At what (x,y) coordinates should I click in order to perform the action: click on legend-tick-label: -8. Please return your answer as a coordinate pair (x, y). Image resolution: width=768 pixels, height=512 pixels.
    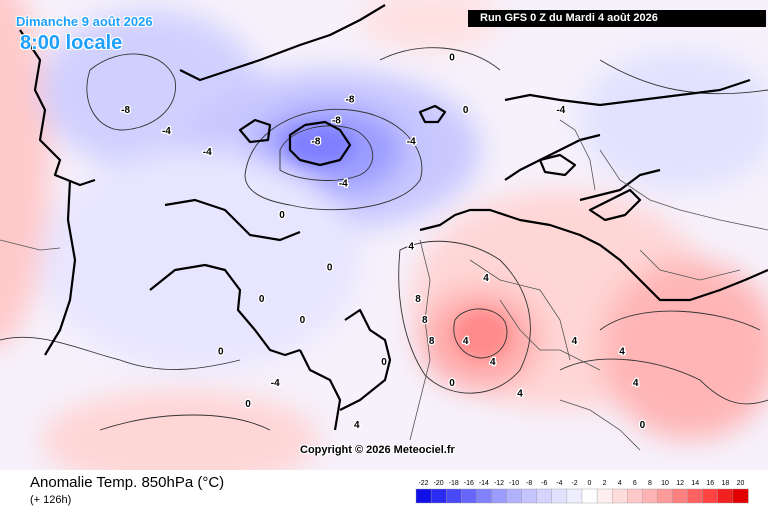
    Looking at the image, I should click on (529, 483).